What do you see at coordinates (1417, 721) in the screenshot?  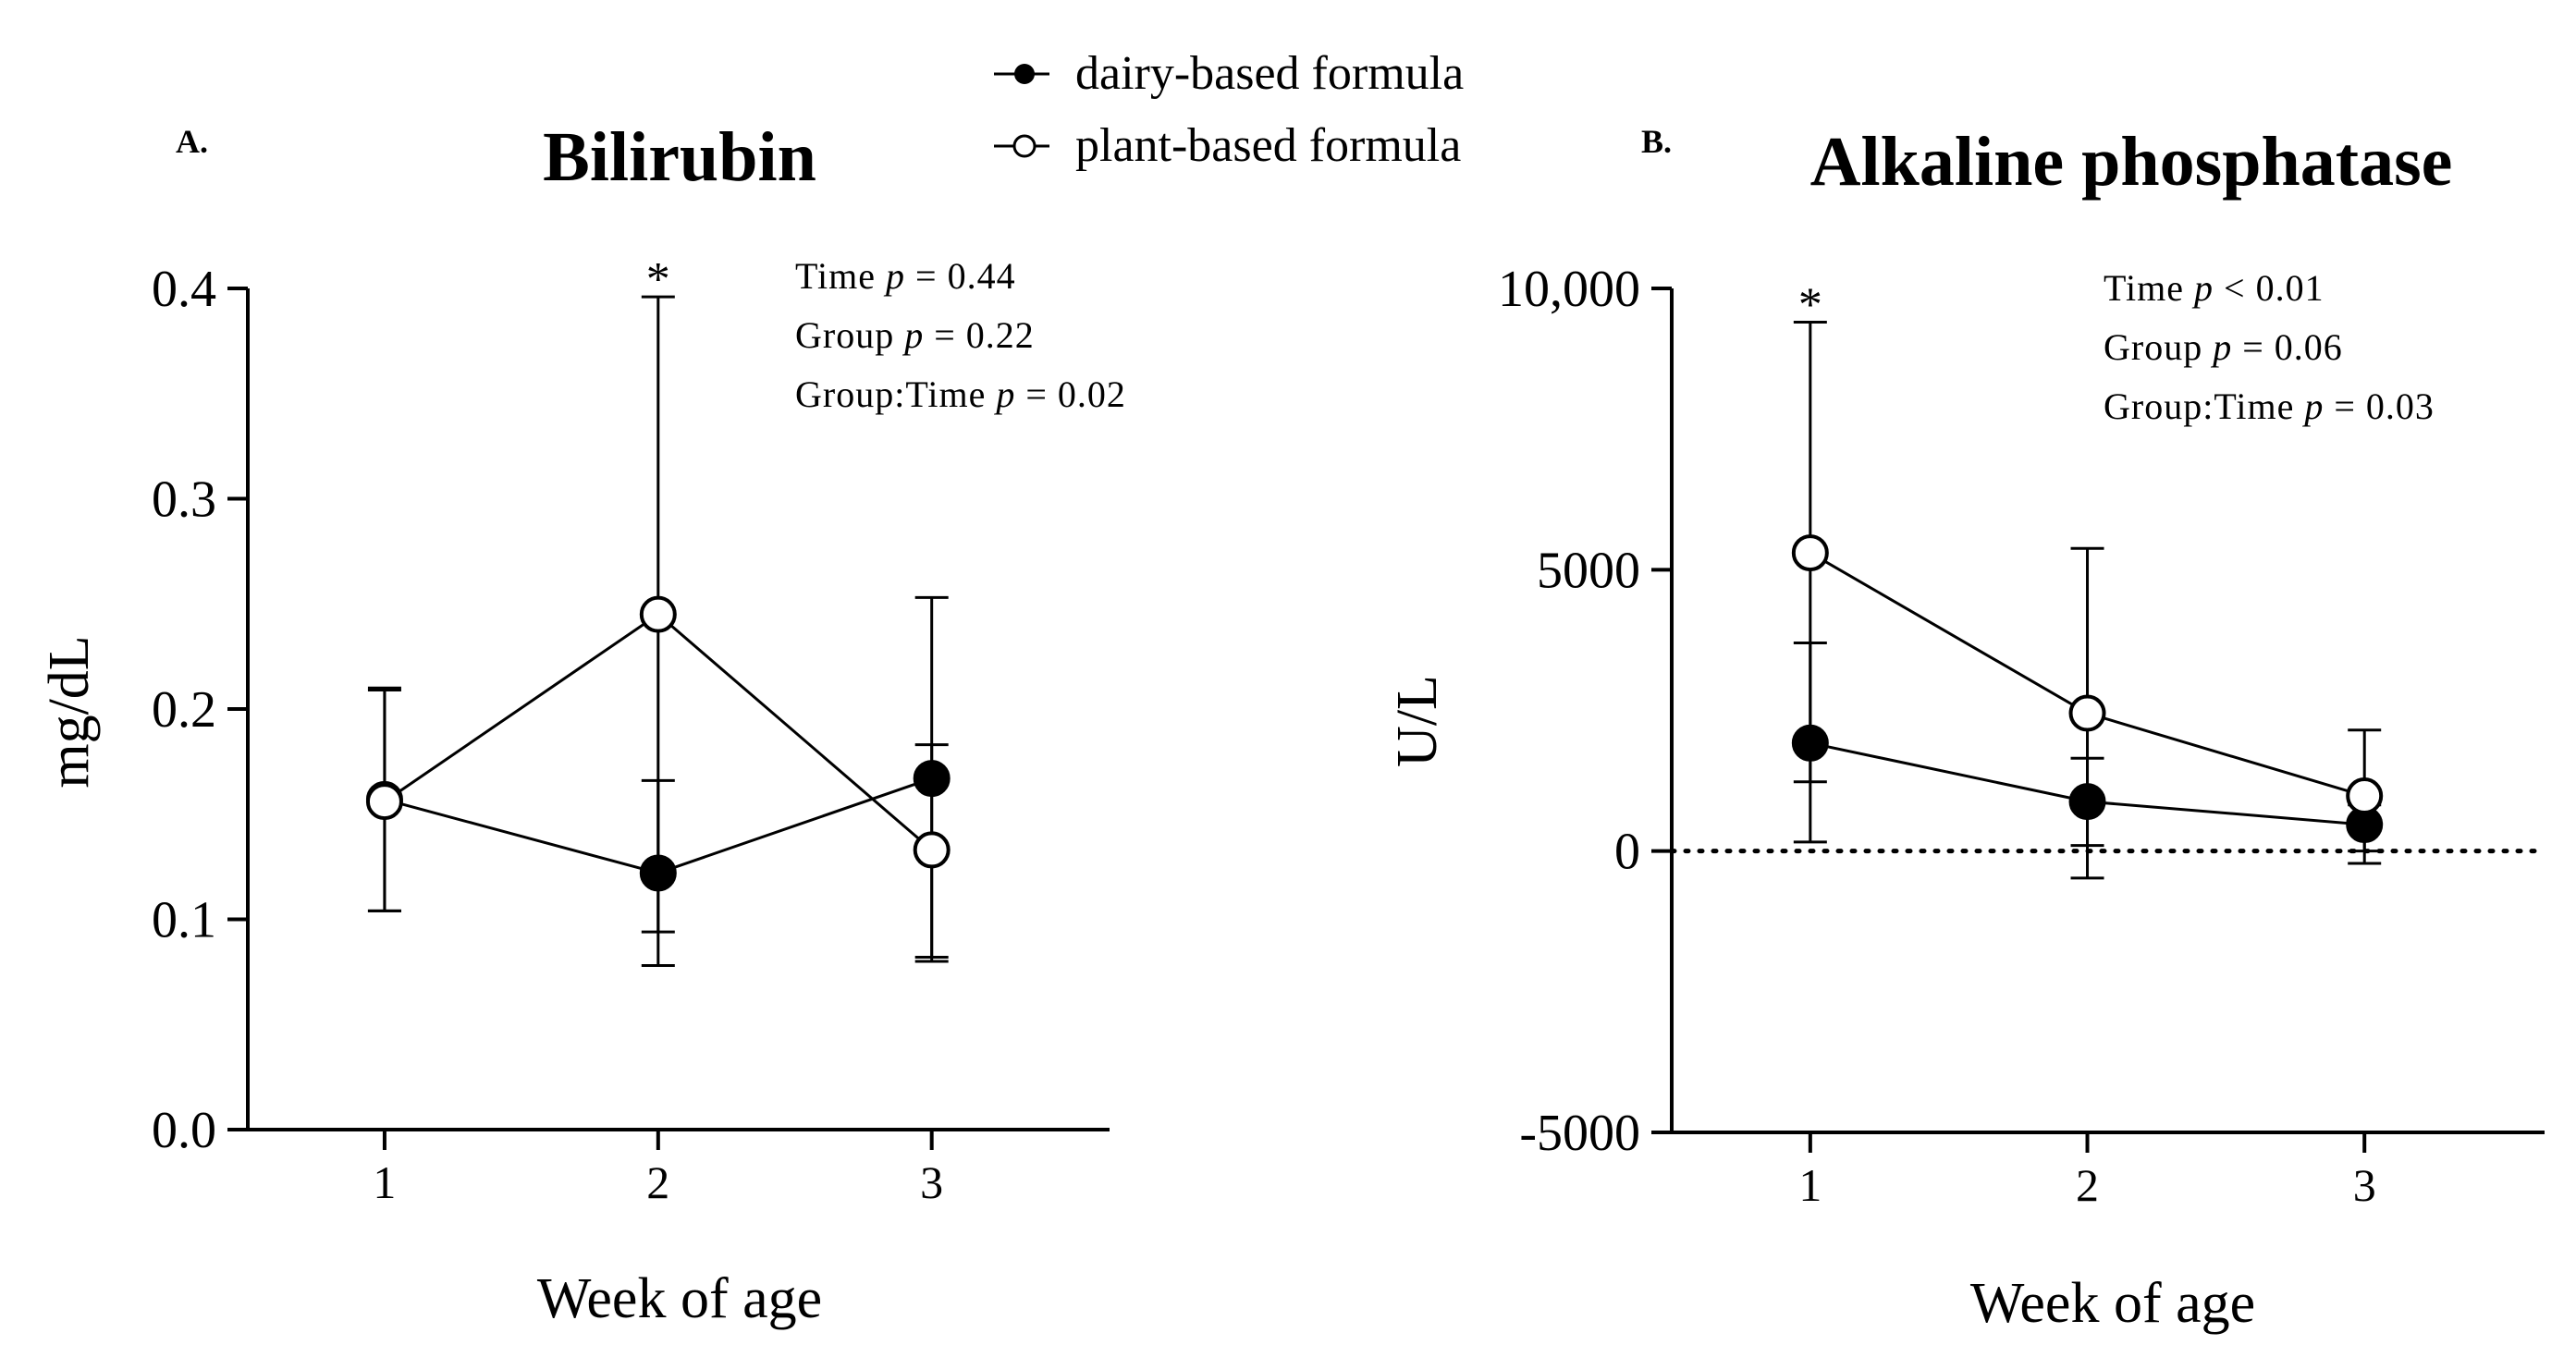 I see `panel-b-y-axis-label: U/L` at bounding box center [1417, 721].